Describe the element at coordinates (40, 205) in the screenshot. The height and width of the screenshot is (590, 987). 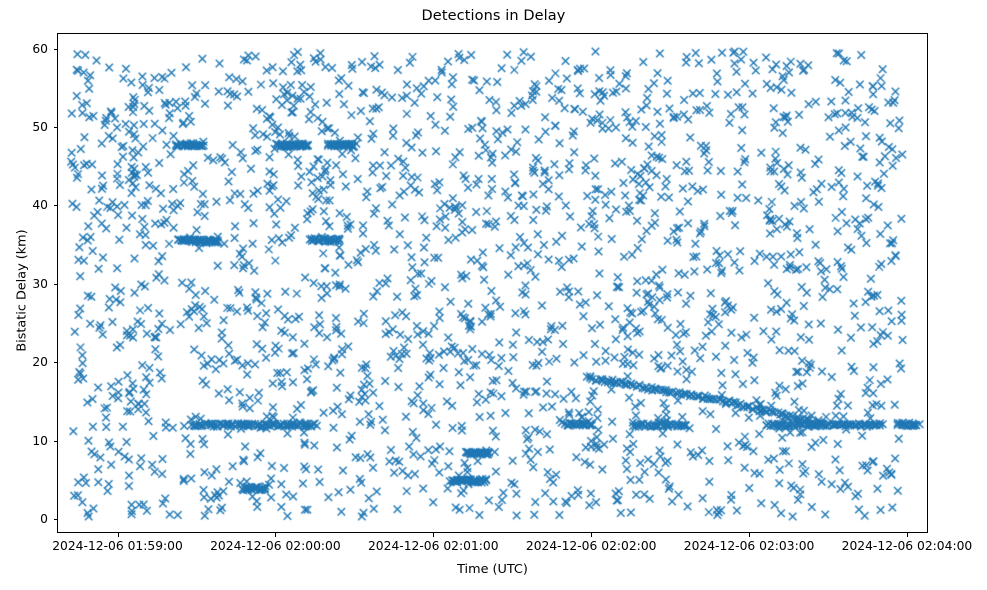
I see `y-tick-label: 40` at that location.